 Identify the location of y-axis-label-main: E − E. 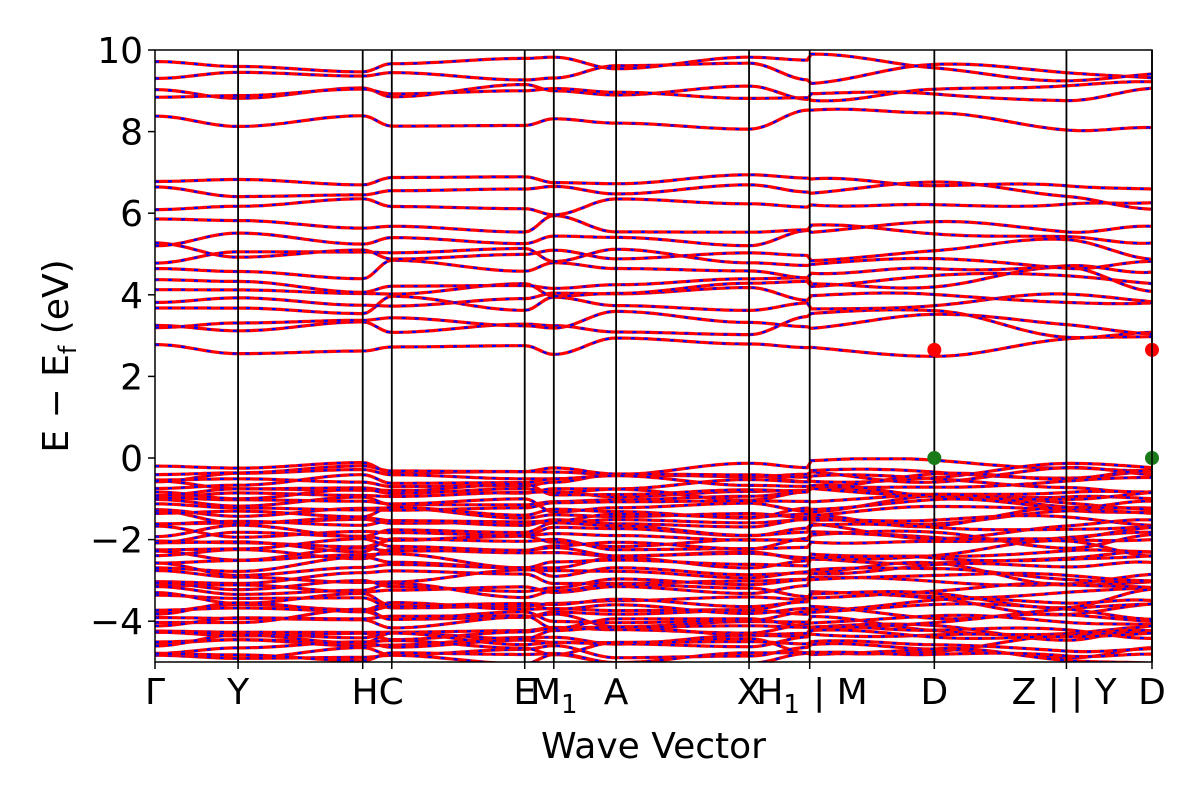
(56, 403).